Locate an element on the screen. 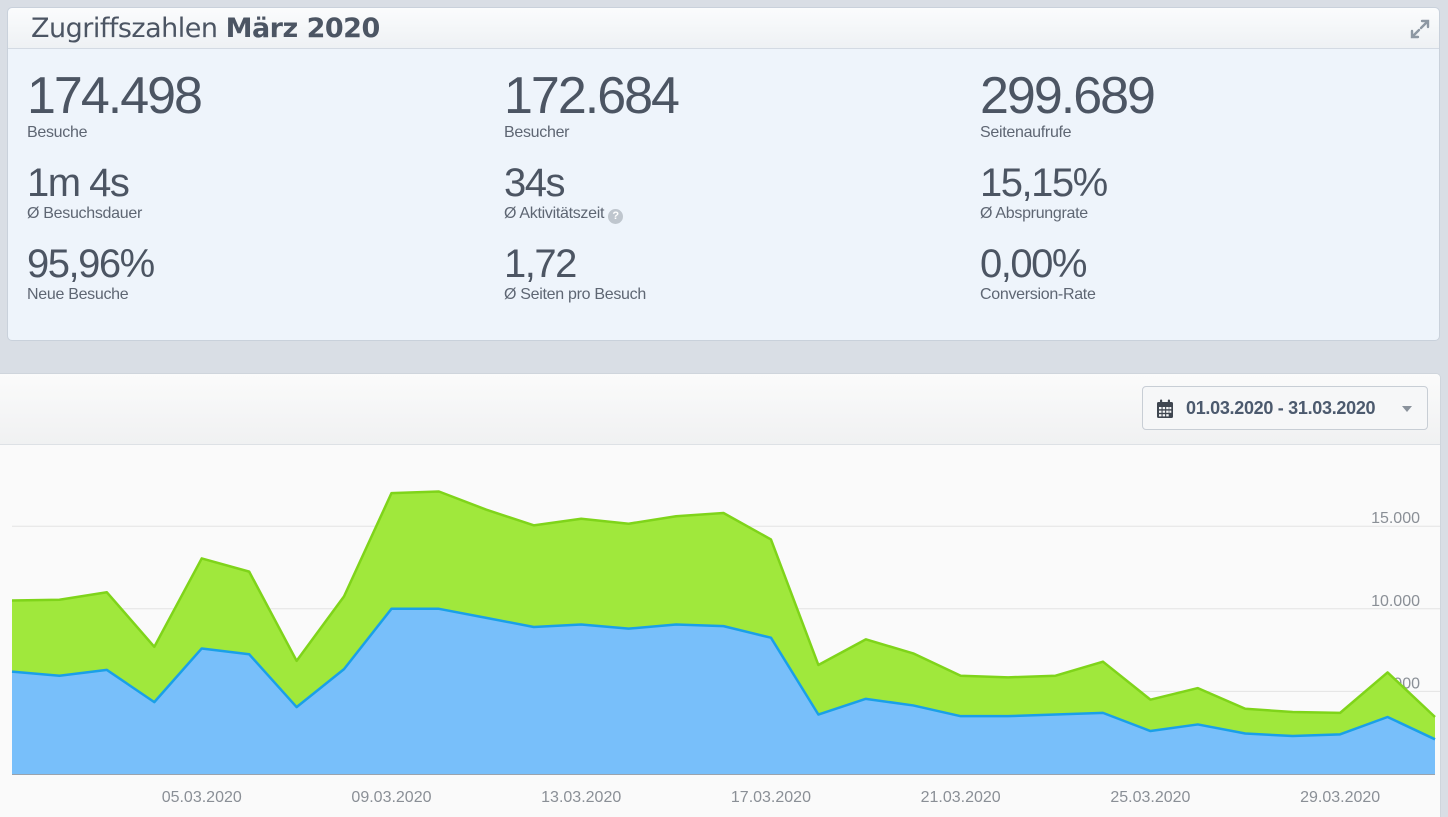 Image resolution: width=1448 pixels, height=817 pixels. stat-value: 174.498 is located at coordinates (115, 96).